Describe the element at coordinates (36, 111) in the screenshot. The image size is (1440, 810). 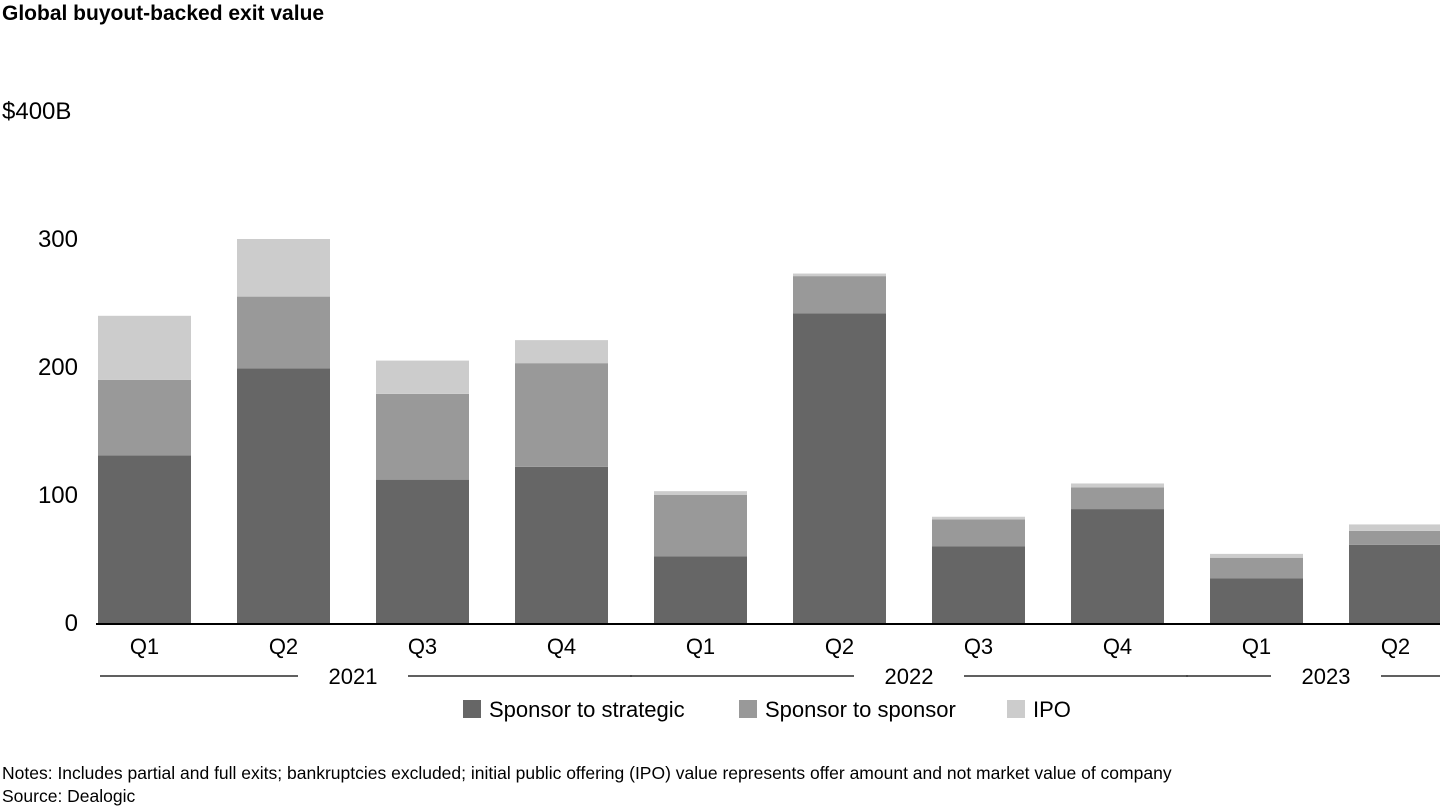
I see `y-tick-label: $400B` at that location.